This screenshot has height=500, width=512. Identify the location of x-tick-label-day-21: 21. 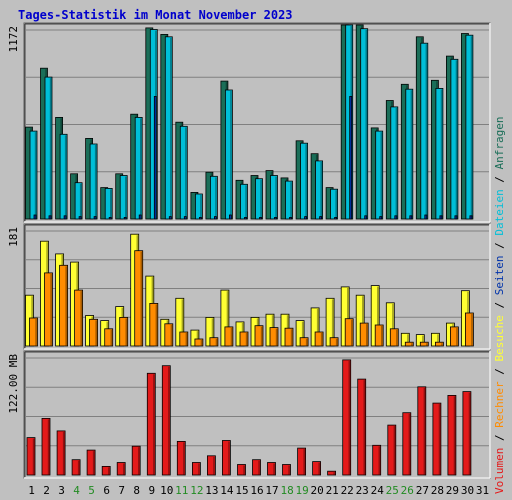
(332, 490).